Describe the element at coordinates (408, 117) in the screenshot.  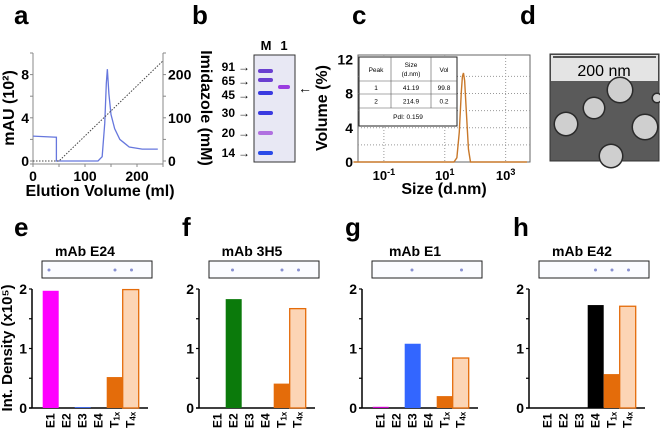
I see `table-footer: PdI: 0.159` at that location.